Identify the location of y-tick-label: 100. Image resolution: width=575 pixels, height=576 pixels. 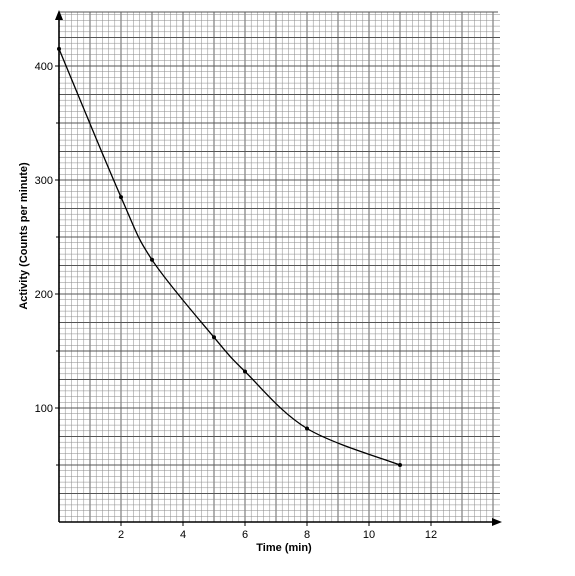
(44, 409).